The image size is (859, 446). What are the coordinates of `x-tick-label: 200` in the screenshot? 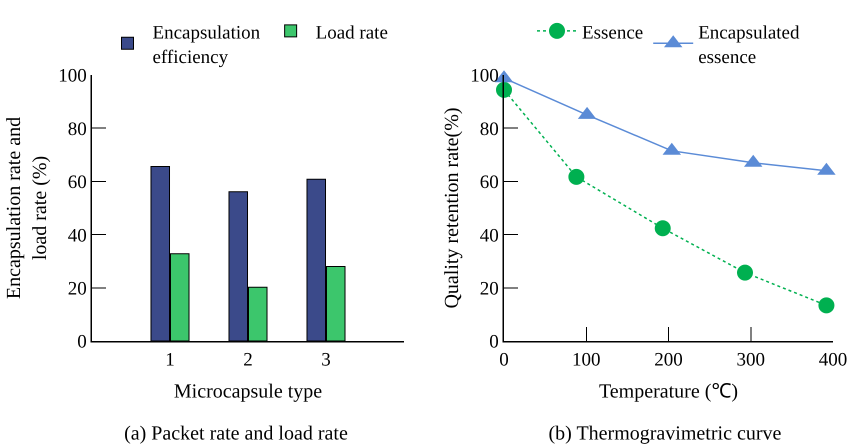 It's located at (668, 359).